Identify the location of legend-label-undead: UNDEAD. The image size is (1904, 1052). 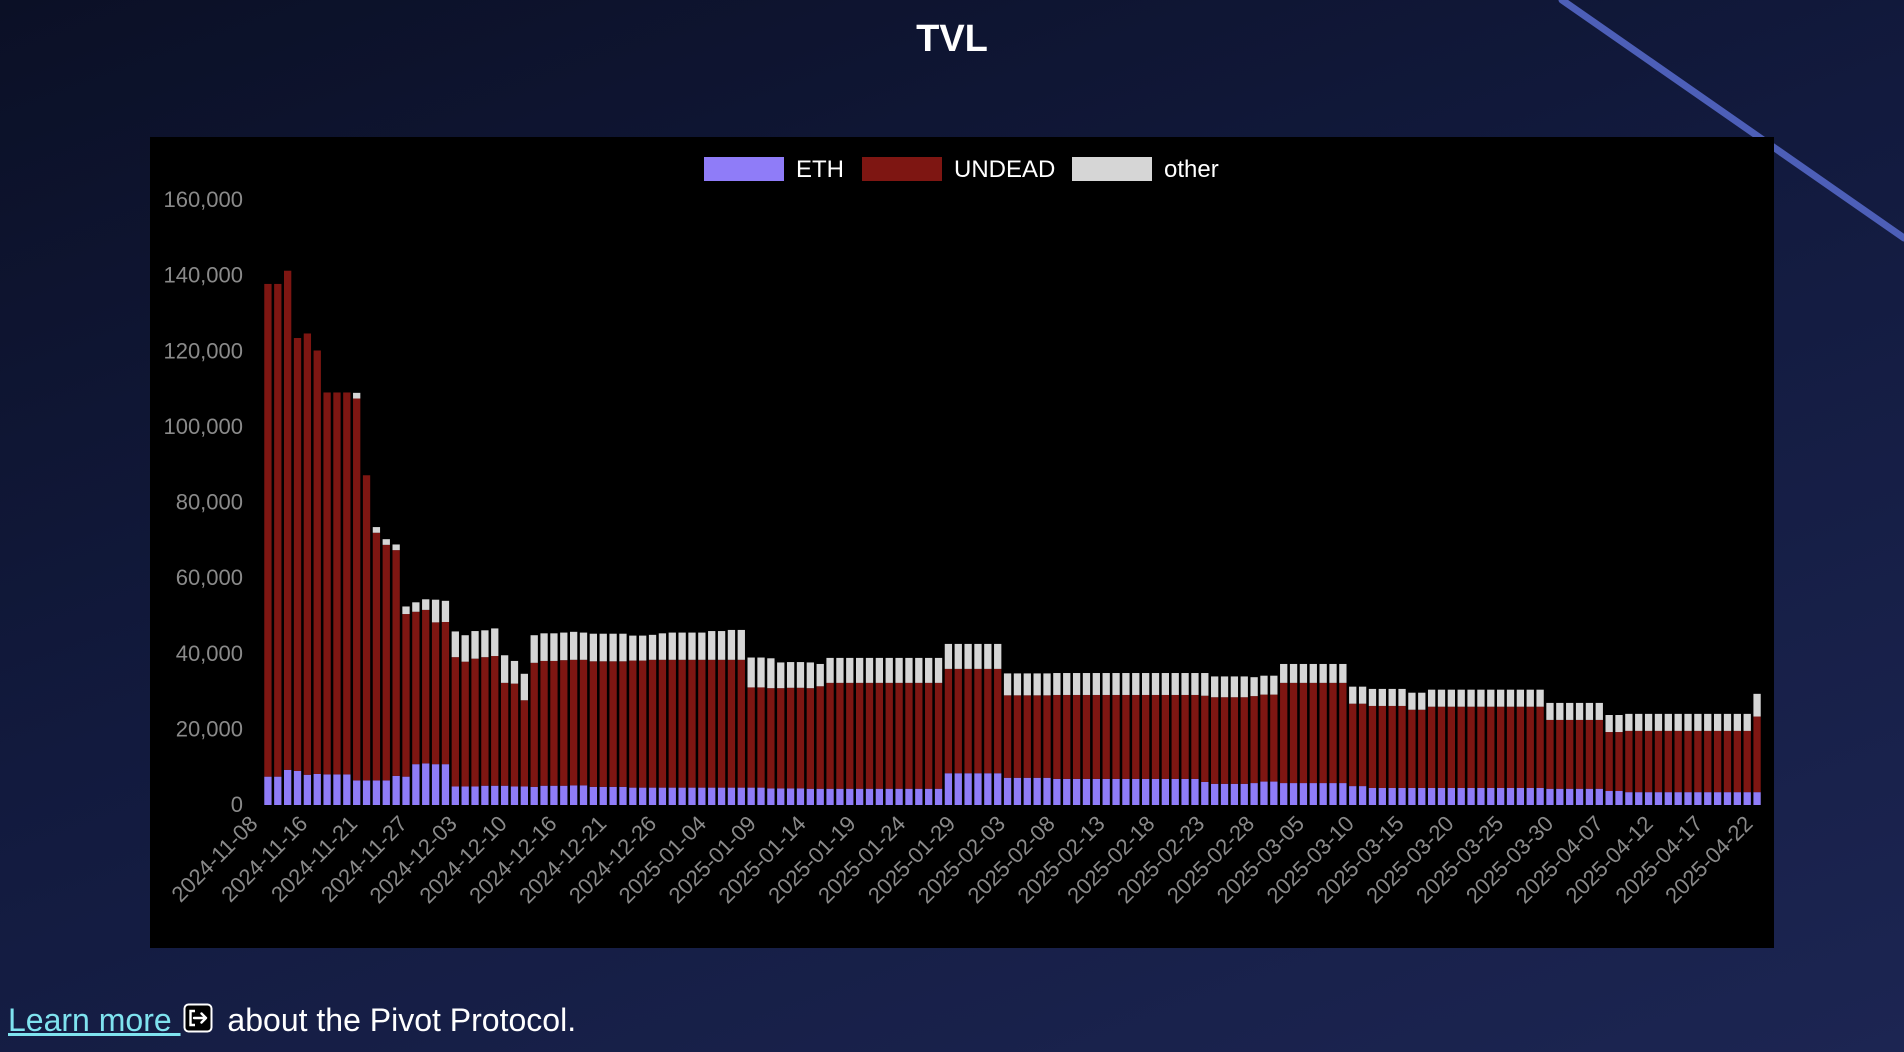
(1004, 169).